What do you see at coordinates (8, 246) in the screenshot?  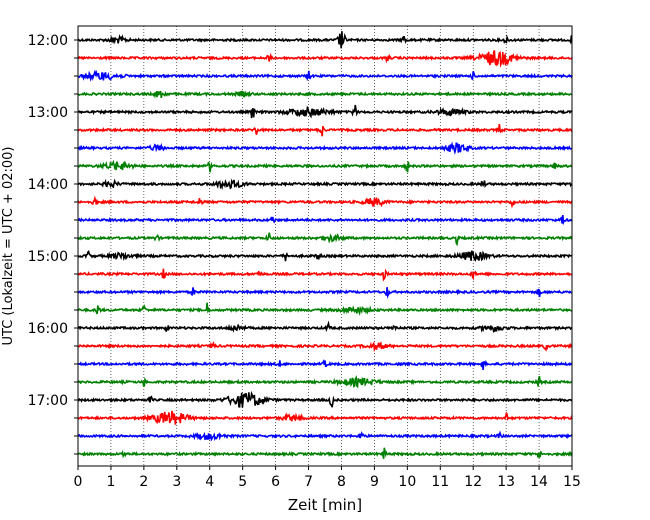 I see `y-axis-label: UTC (Lokalzeit = UTC + 02:00)` at bounding box center [8, 246].